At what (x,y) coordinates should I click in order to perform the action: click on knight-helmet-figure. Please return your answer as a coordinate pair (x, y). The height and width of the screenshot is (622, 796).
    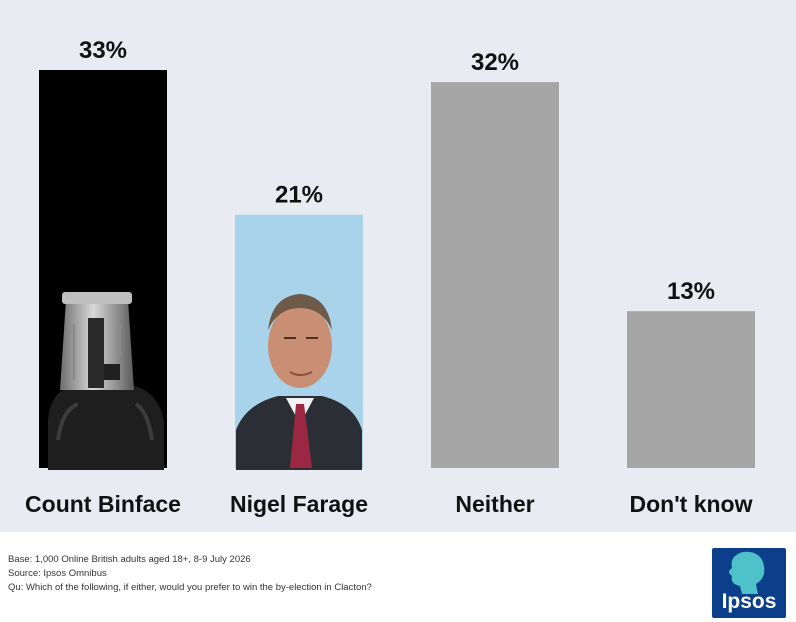
    Looking at the image, I should click on (106, 381).